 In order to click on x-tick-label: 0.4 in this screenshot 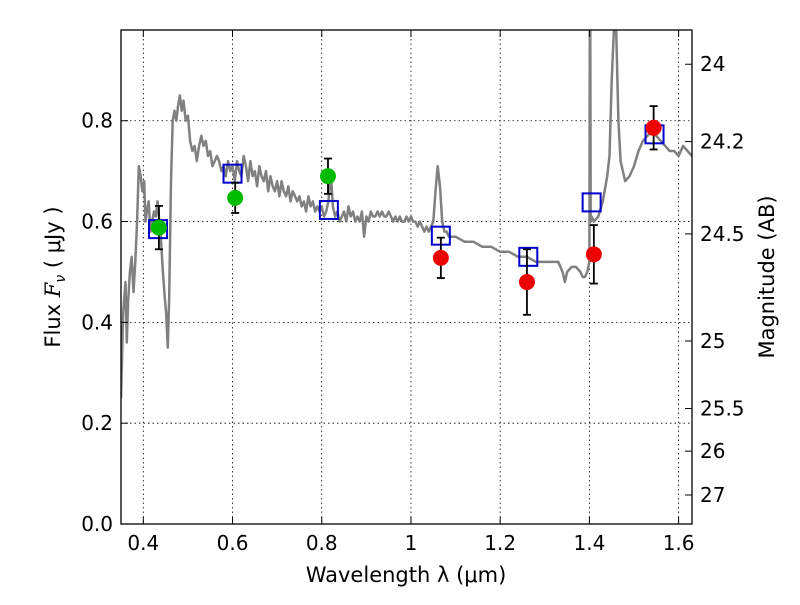, I will do `click(143, 543)`.